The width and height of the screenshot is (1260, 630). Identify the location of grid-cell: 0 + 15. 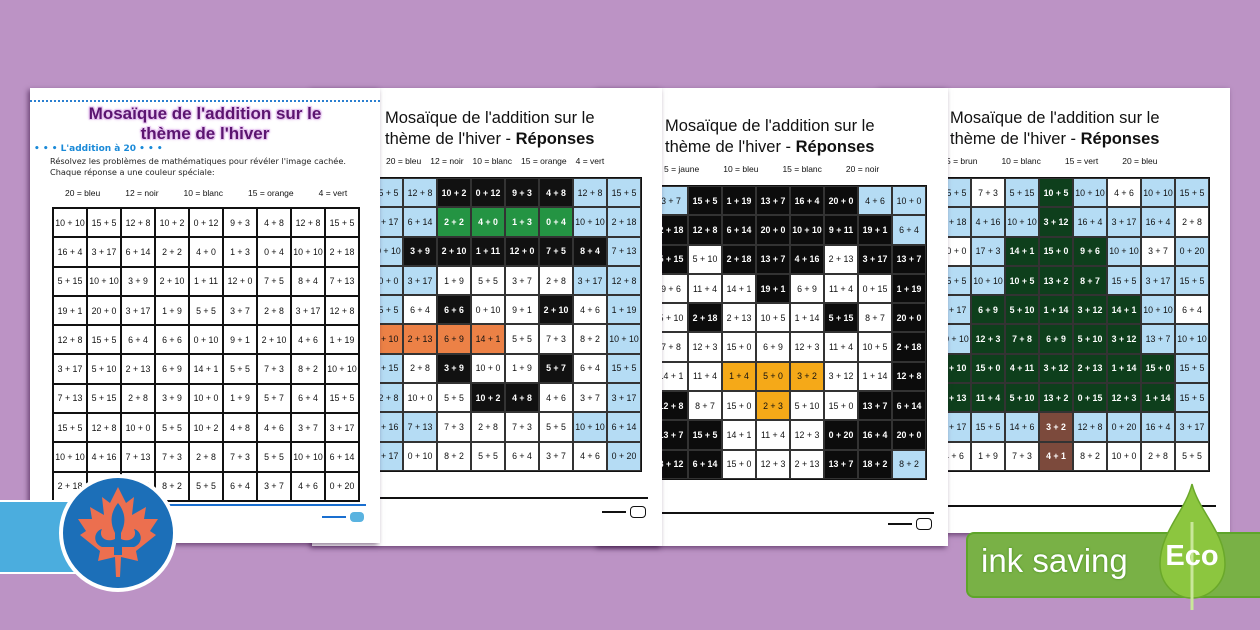
(875, 288).